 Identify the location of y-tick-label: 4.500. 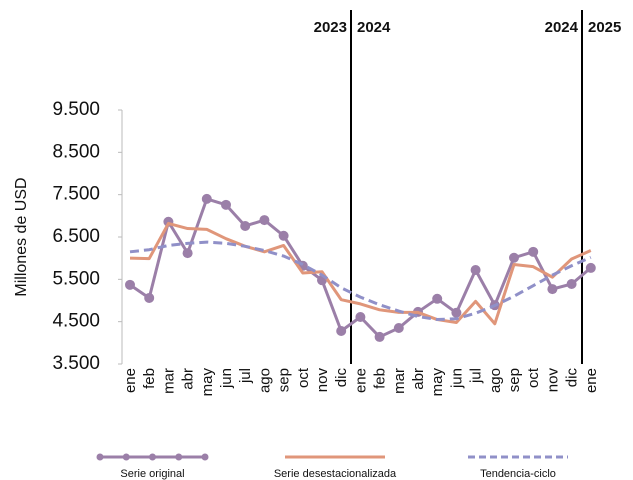
(76, 321).